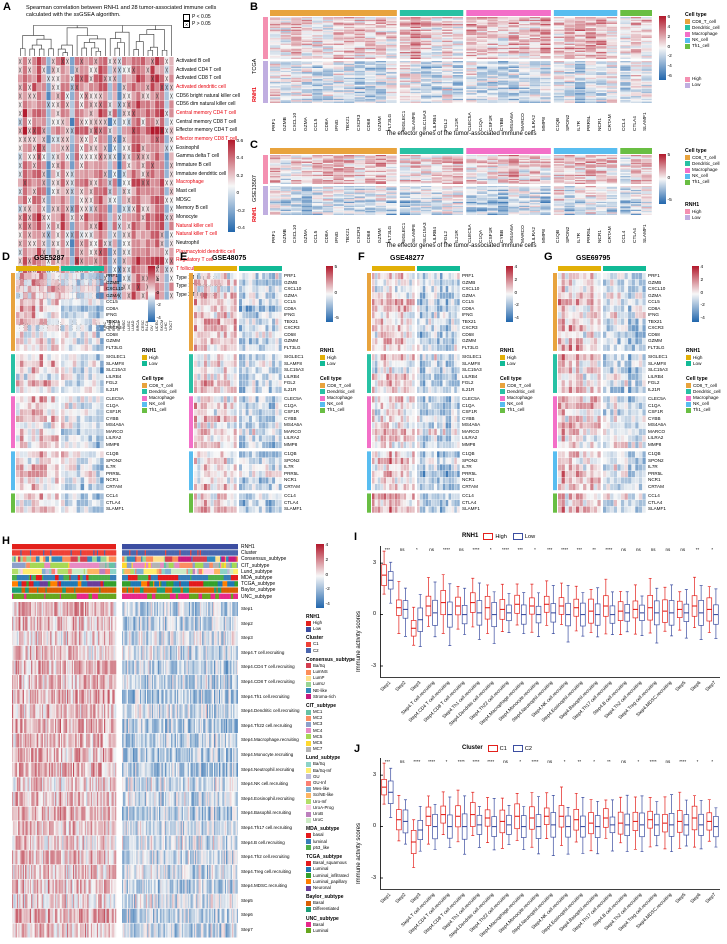 The width and height of the screenshot is (727, 944). Describe the element at coordinates (669, 67) in the screenshot. I see `colorbar-tick: -4` at that location.